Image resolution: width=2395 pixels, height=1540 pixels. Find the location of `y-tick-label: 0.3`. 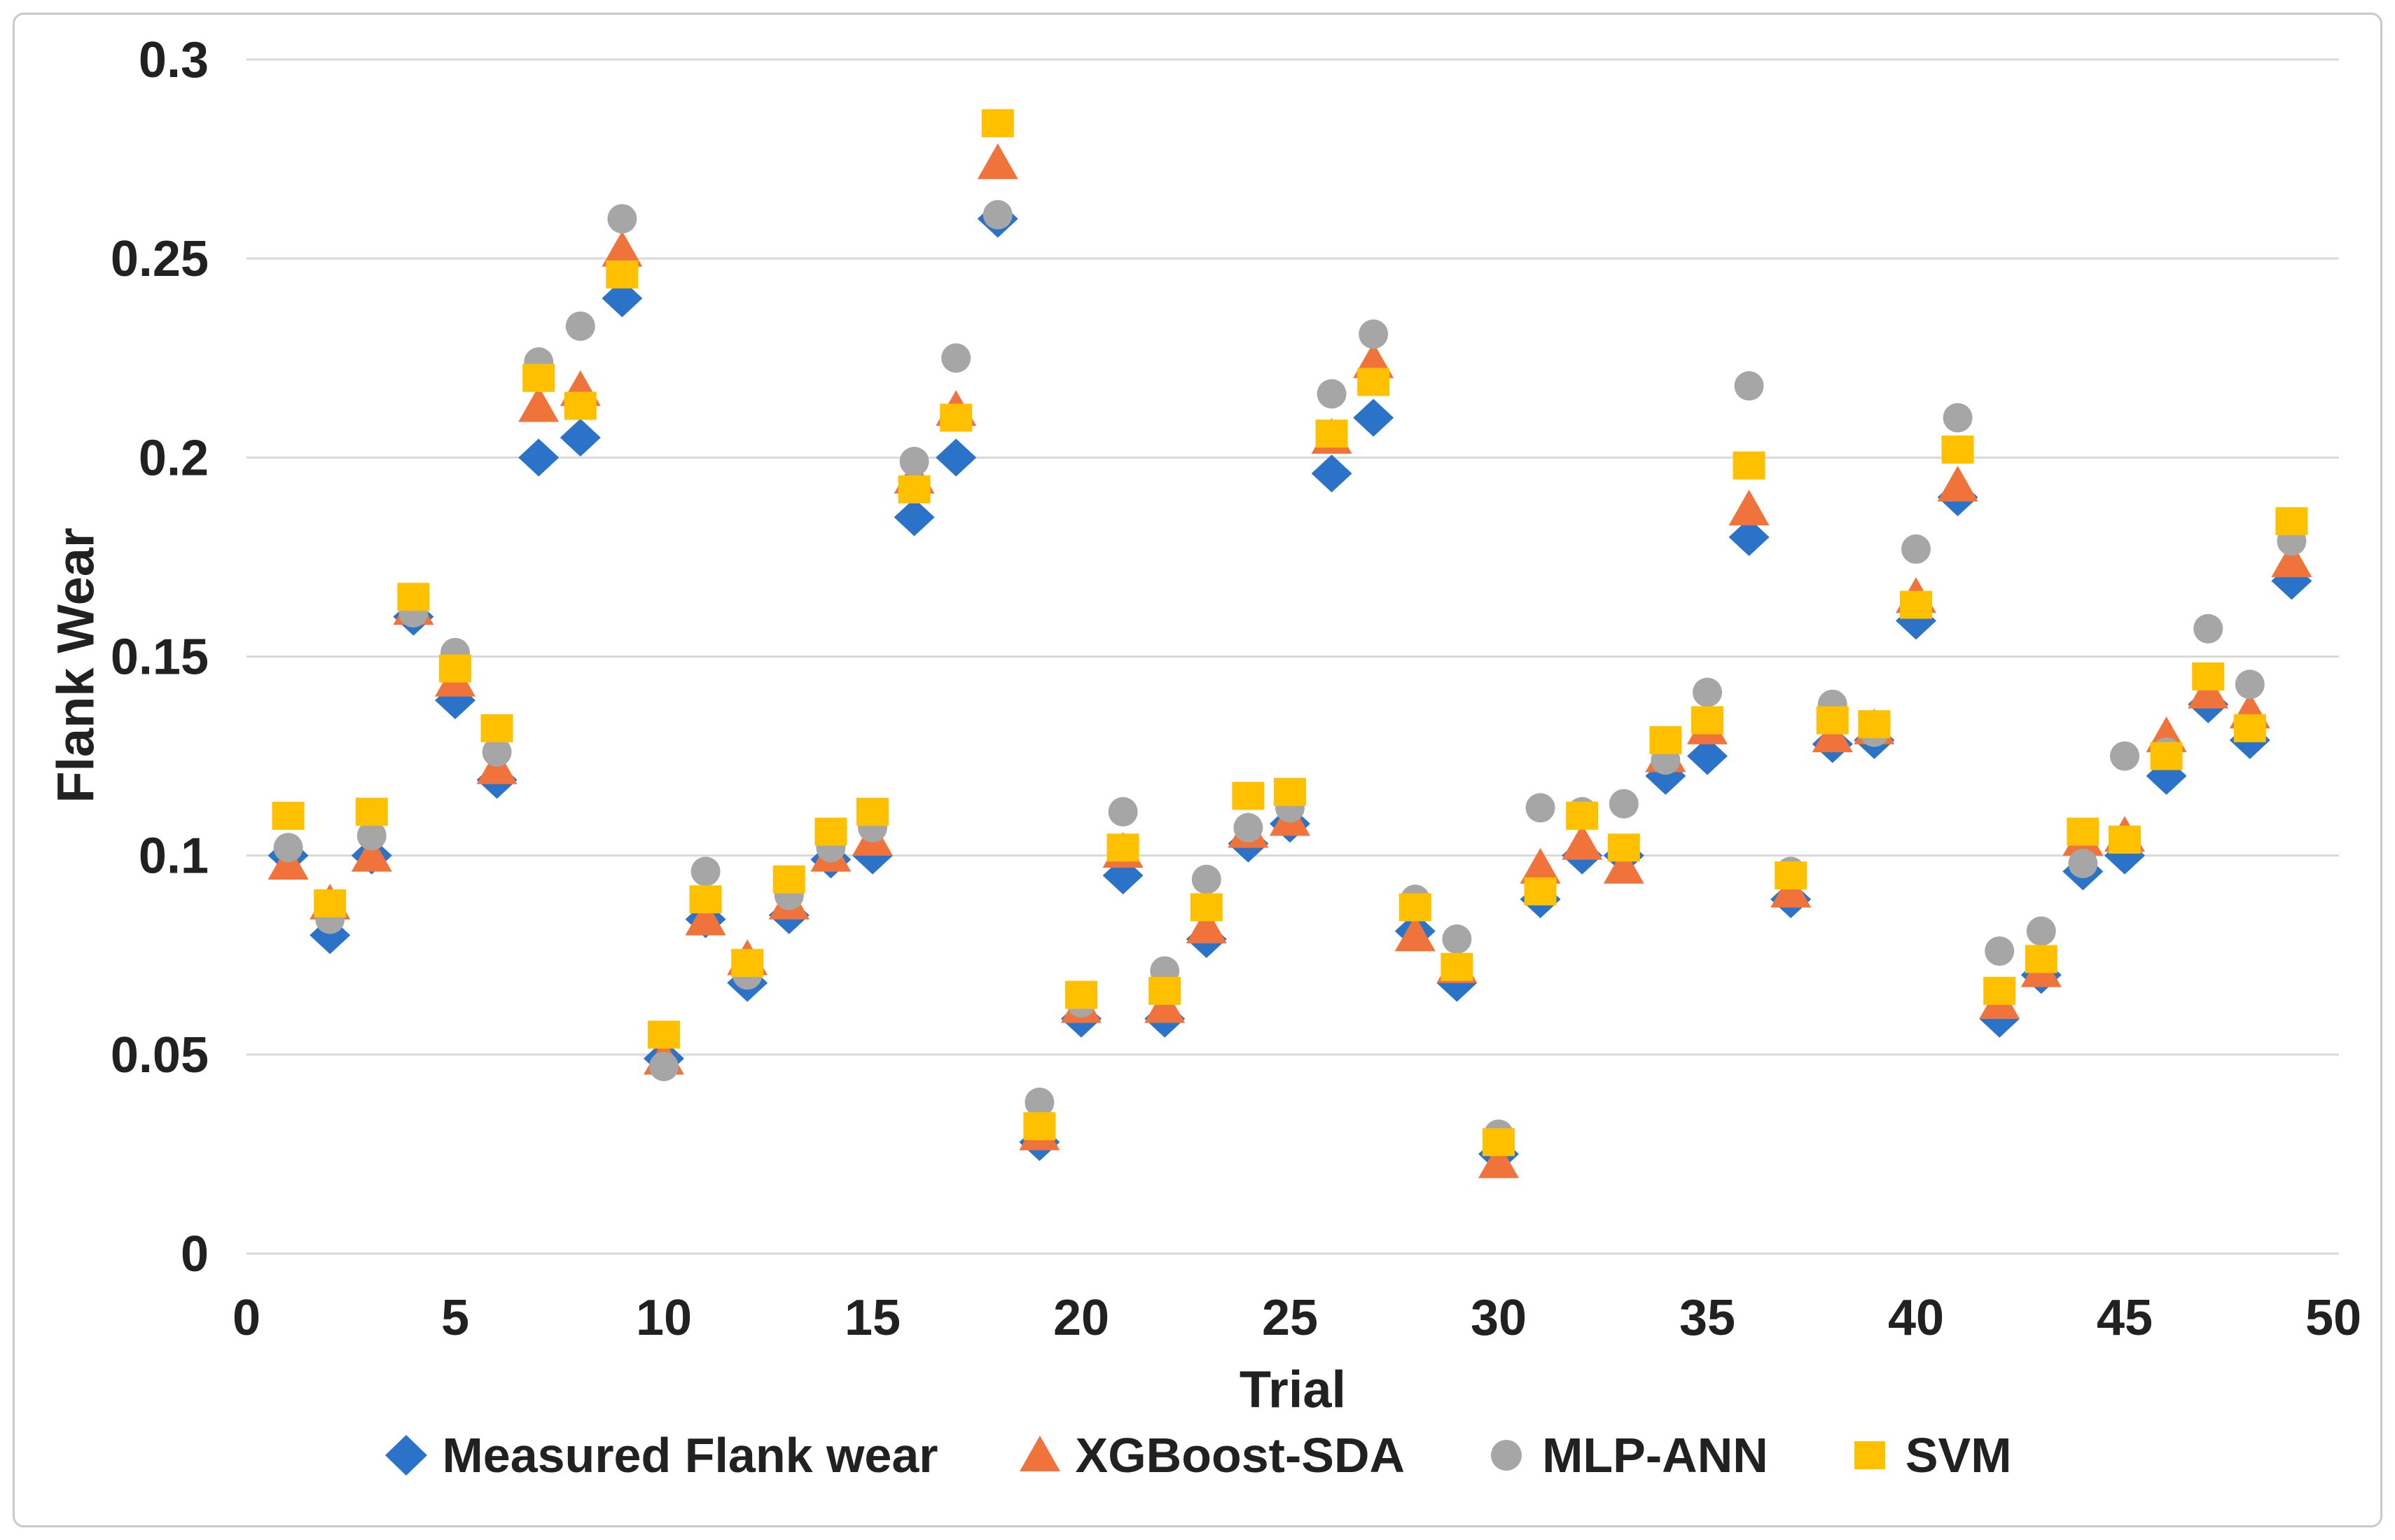

y-tick-label: 0.3 is located at coordinates (174, 60).